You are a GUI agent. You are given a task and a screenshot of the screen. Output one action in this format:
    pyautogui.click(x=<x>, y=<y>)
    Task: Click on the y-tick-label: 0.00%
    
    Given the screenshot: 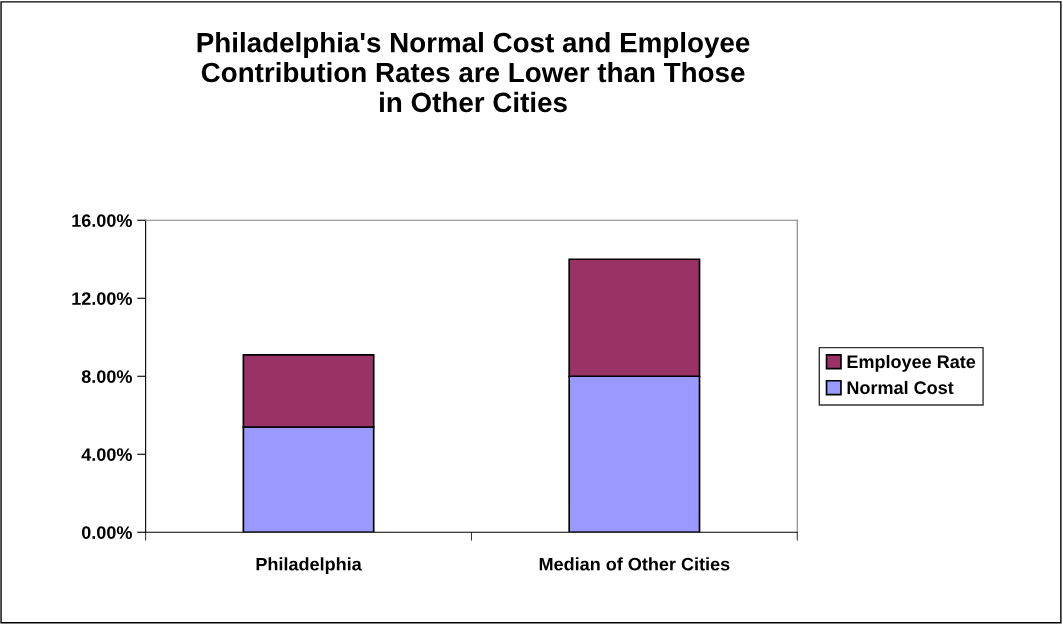 What is the action you would take?
    pyautogui.click(x=106, y=532)
    